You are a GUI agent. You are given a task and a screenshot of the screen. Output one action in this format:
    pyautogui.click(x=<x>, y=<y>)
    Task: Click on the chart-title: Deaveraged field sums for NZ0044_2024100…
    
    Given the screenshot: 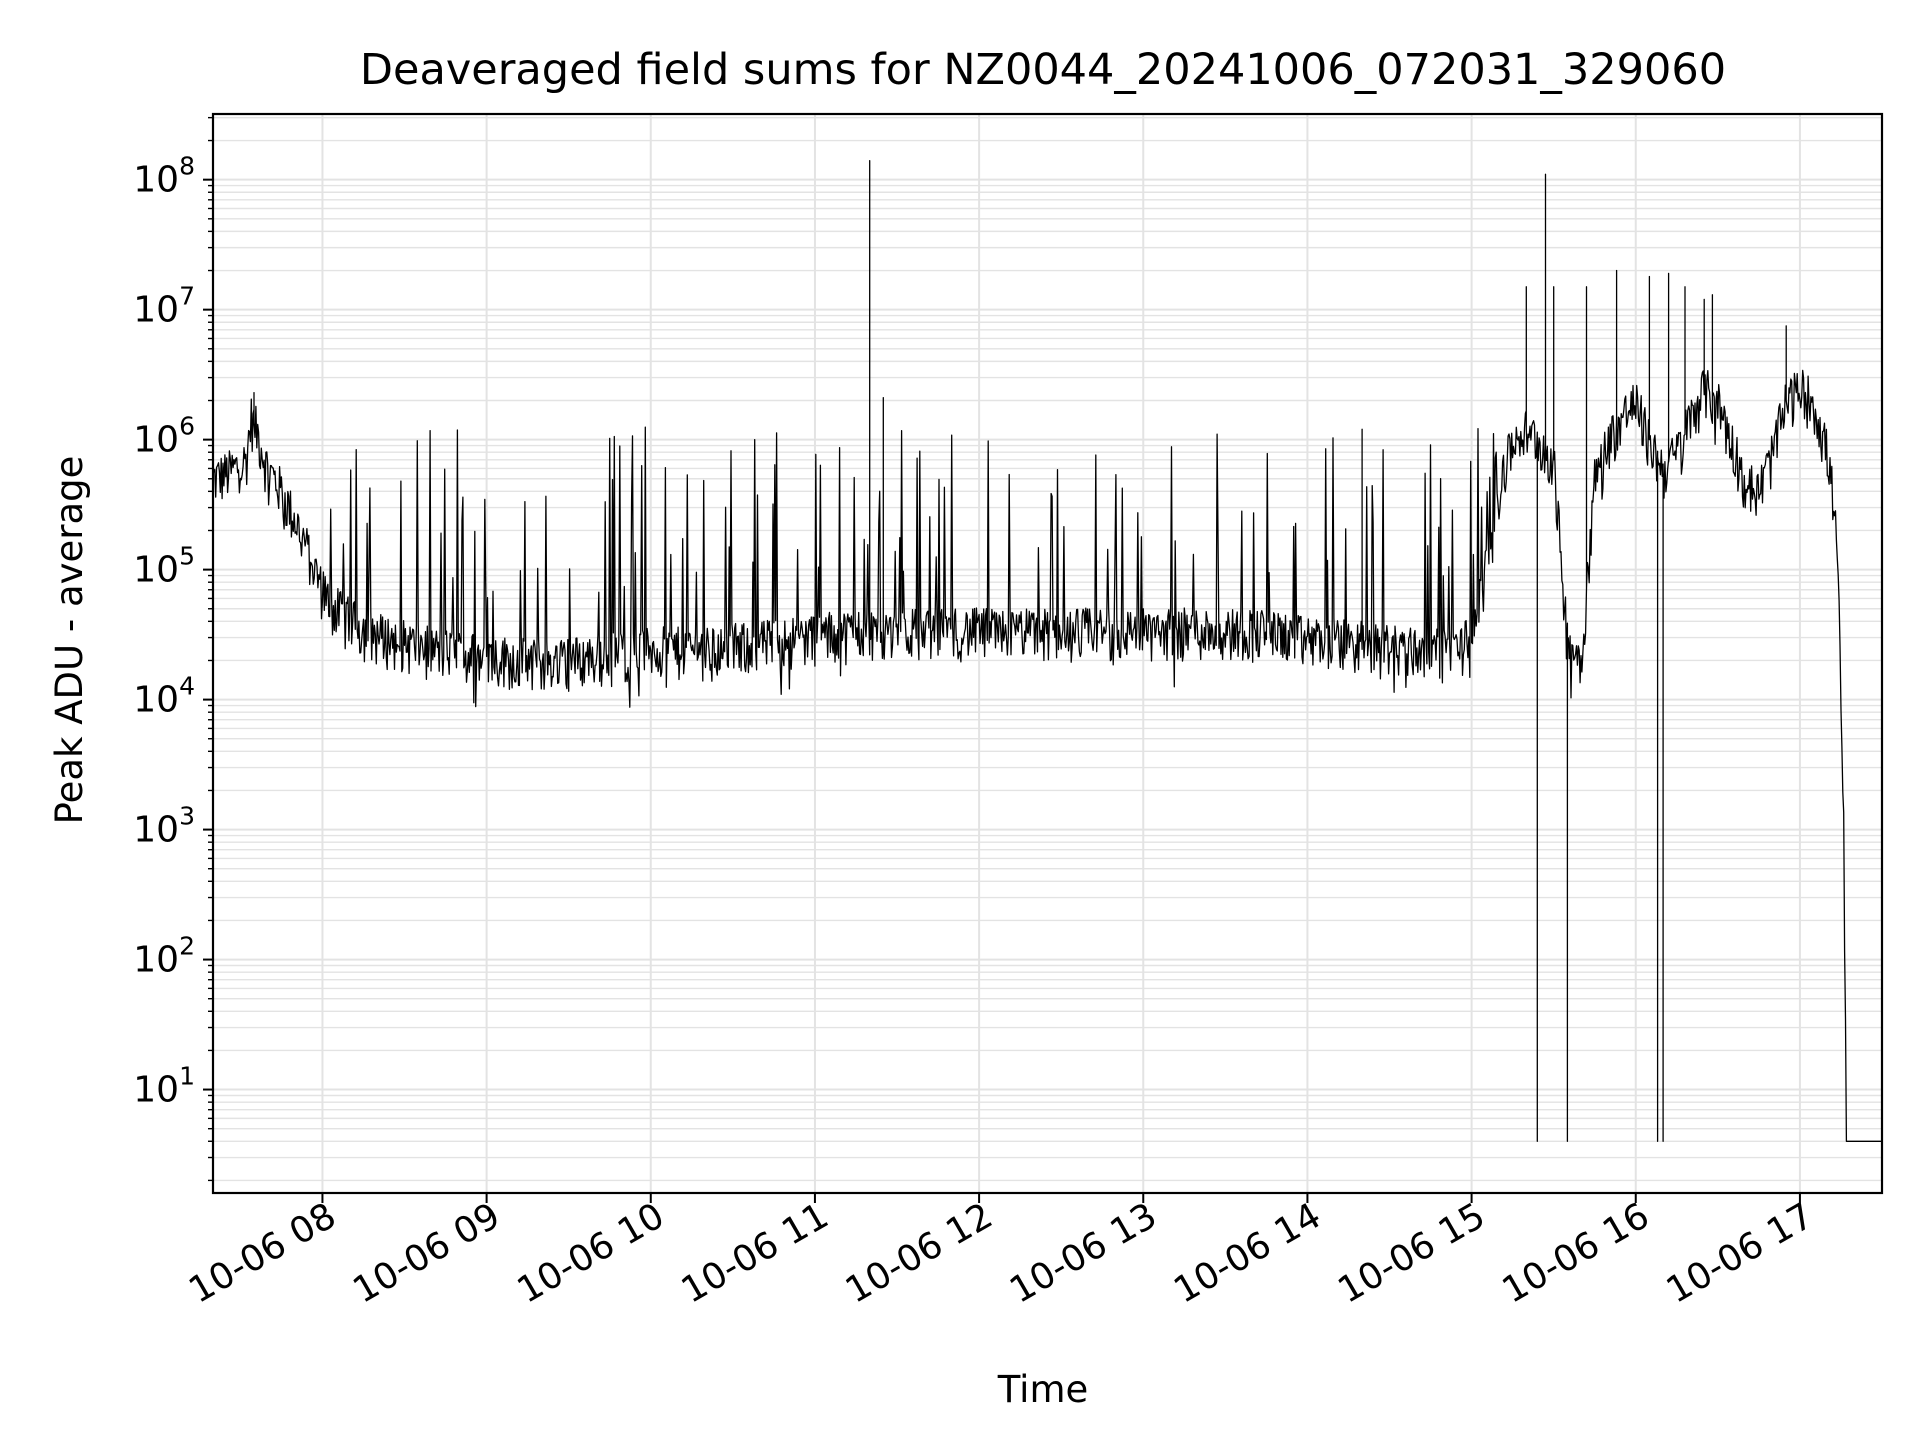 What is the action you would take?
    pyautogui.click(x=1043, y=70)
    